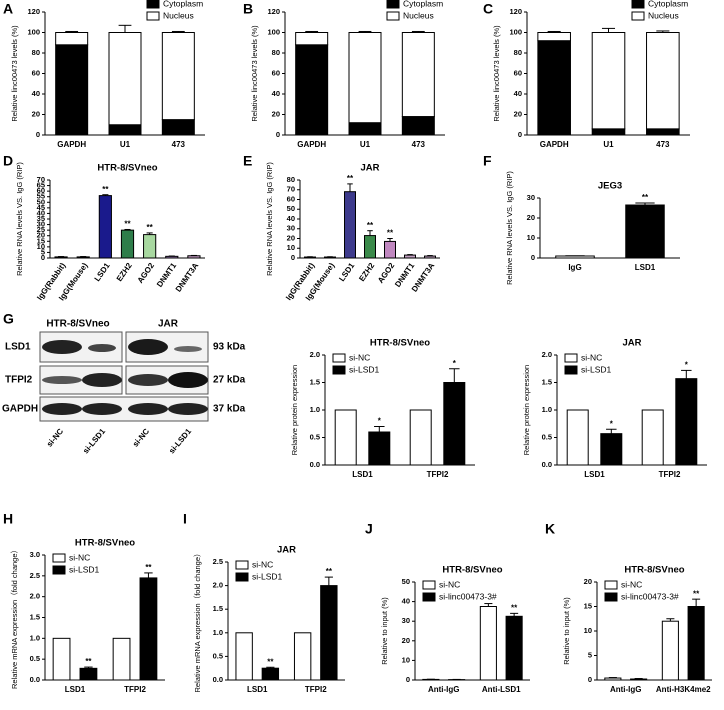  What do you see at coordinates (315, 464) in the screenshot?
I see `y-tick-label: 0.0` at bounding box center [315, 464].